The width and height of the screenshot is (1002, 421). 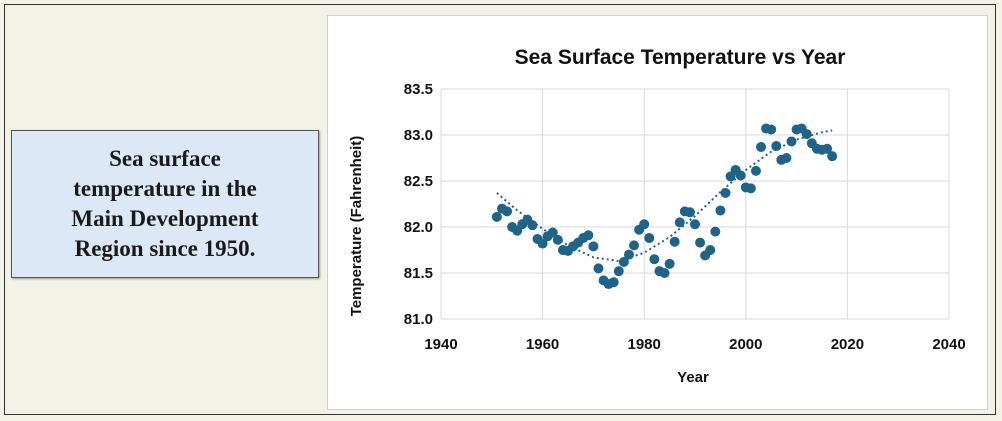 What do you see at coordinates (745, 344) in the screenshot?
I see `x-tick-label: 2000` at bounding box center [745, 344].